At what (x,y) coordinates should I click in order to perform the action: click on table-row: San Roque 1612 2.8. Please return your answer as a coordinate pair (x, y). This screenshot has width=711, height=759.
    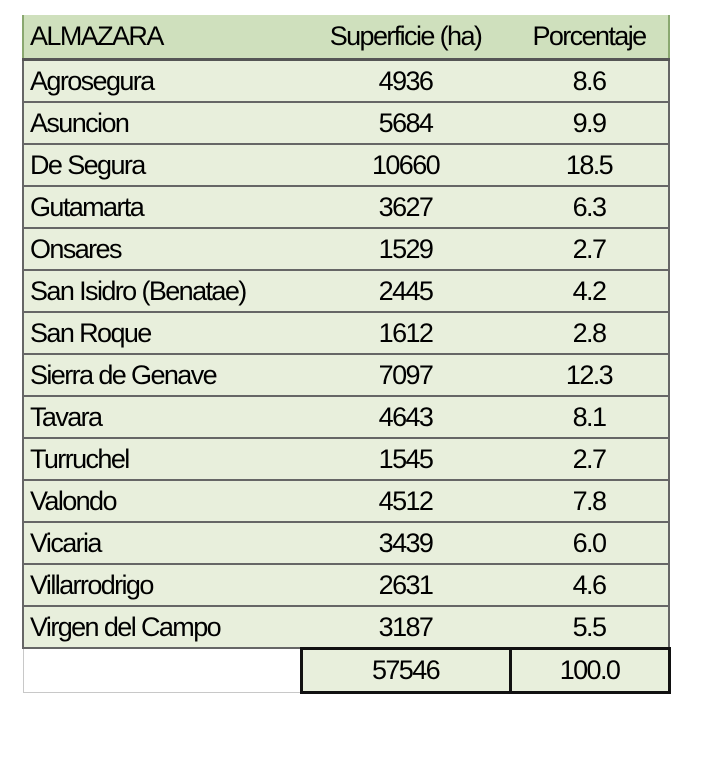
    Looking at the image, I should click on (346, 333).